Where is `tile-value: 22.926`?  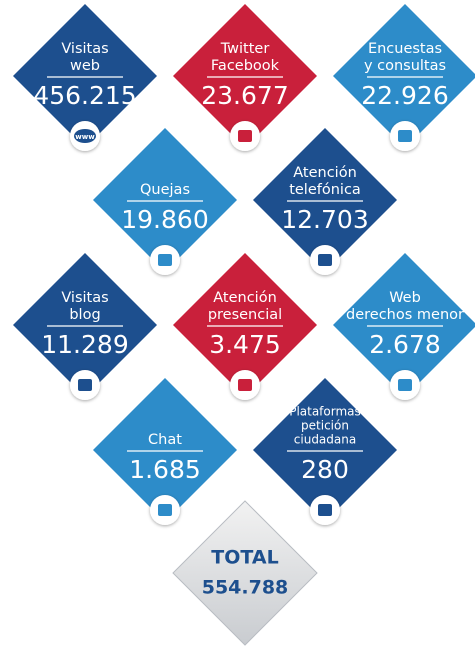
tile-value: 22.926 is located at coordinates (404, 95).